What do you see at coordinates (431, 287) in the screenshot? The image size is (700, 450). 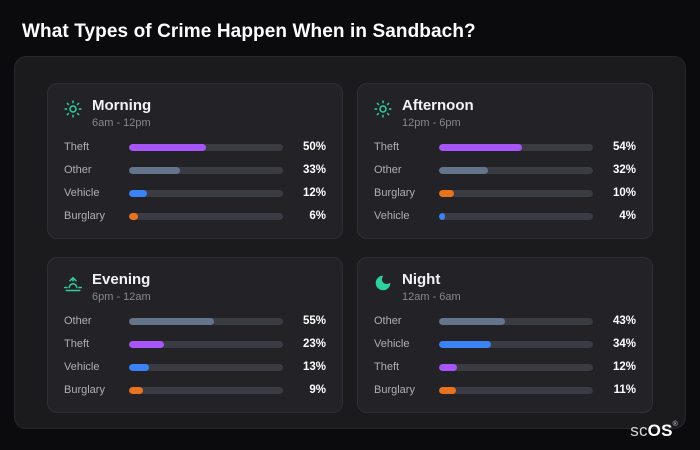 I see `card-title-block: Night 12am - 6am` at bounding box center [431, 287].